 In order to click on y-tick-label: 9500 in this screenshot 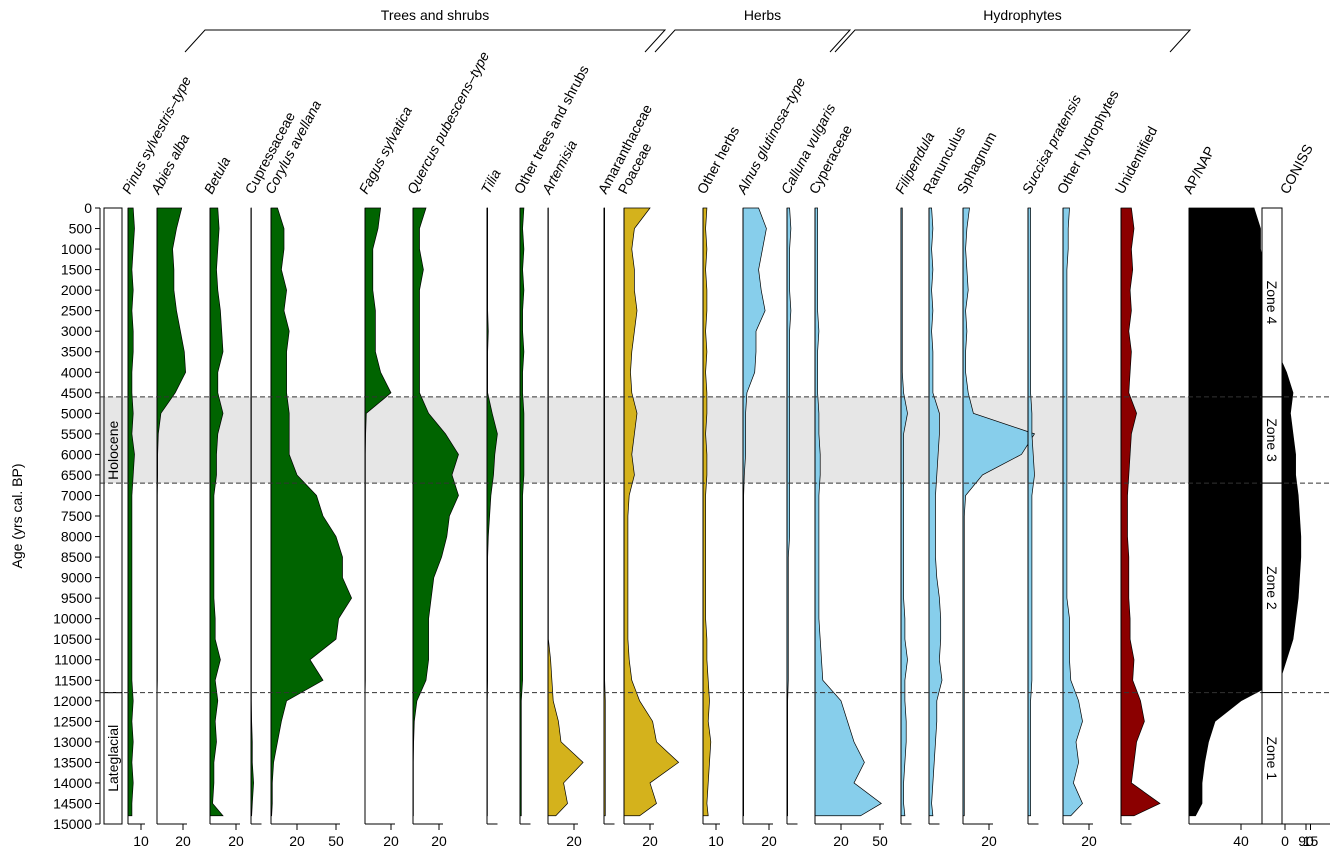, I will do `click(76, 598)`.